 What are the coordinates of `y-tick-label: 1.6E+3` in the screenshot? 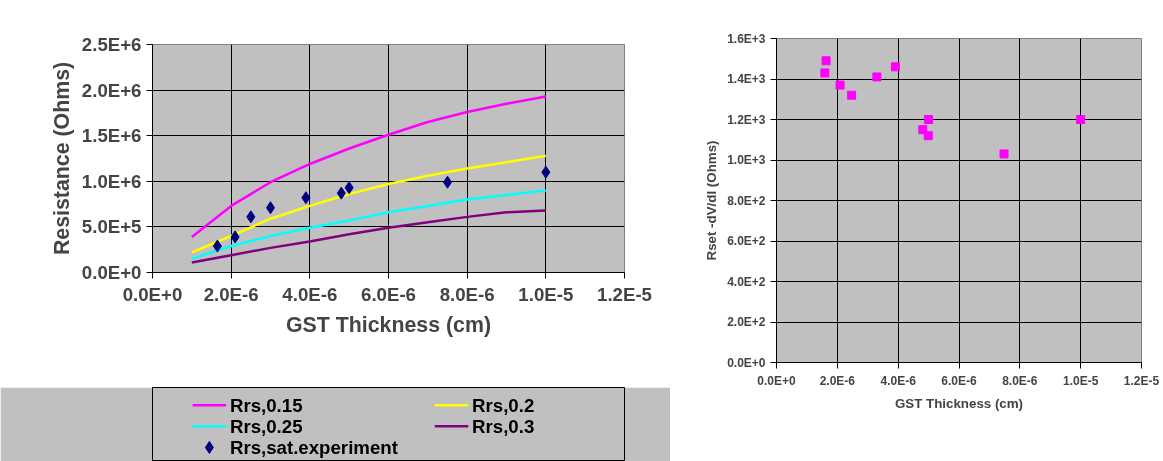 It's located at (746, 38).